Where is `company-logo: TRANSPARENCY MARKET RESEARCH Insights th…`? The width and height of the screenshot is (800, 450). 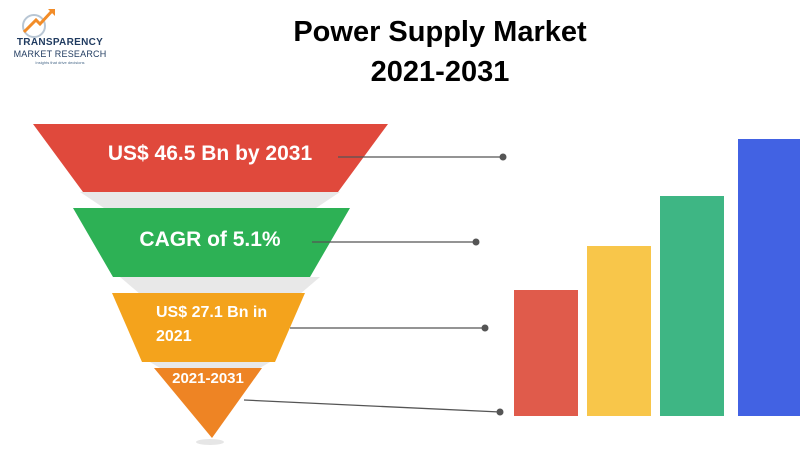
company-logo: TRANSPARENCY MARKET RESEARCH Insights th… is located at coordinates (60, 38).